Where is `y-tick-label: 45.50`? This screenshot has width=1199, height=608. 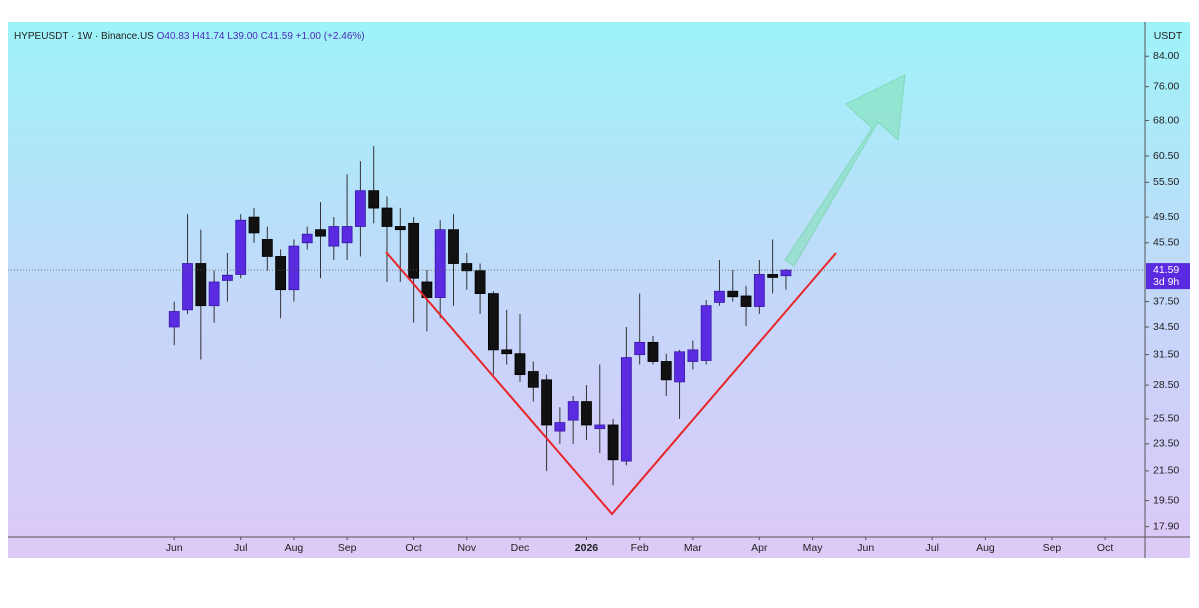
y-tick-label: 45.50 is located at coordinates (1166, 243).